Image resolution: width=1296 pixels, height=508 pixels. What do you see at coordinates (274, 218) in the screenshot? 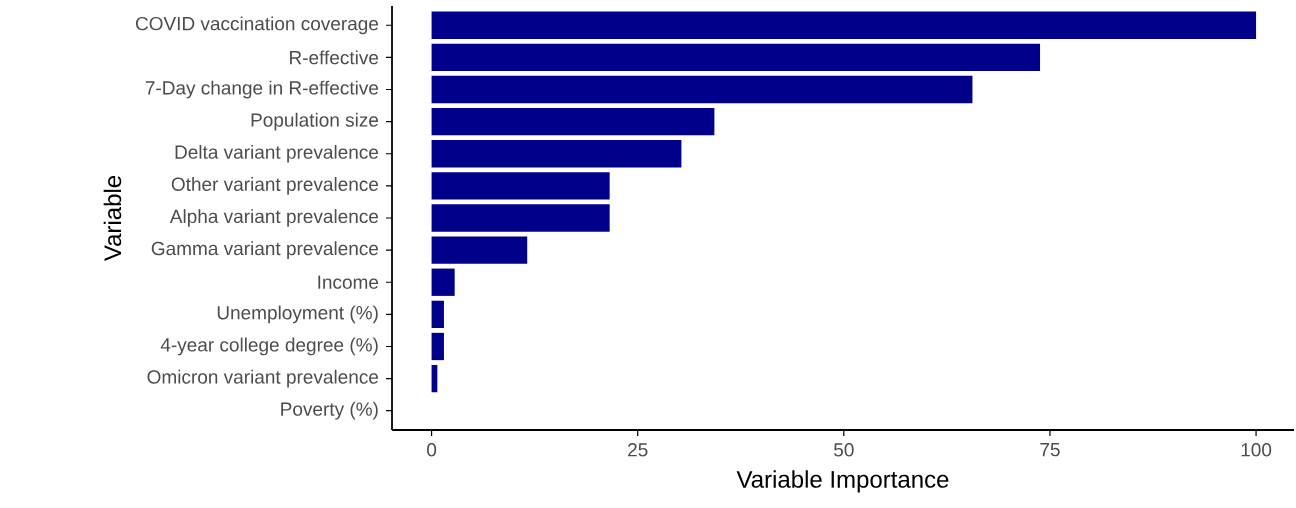
I see `y-tick-label: Alpha variant prevalence` at bounding box center [274, 218].